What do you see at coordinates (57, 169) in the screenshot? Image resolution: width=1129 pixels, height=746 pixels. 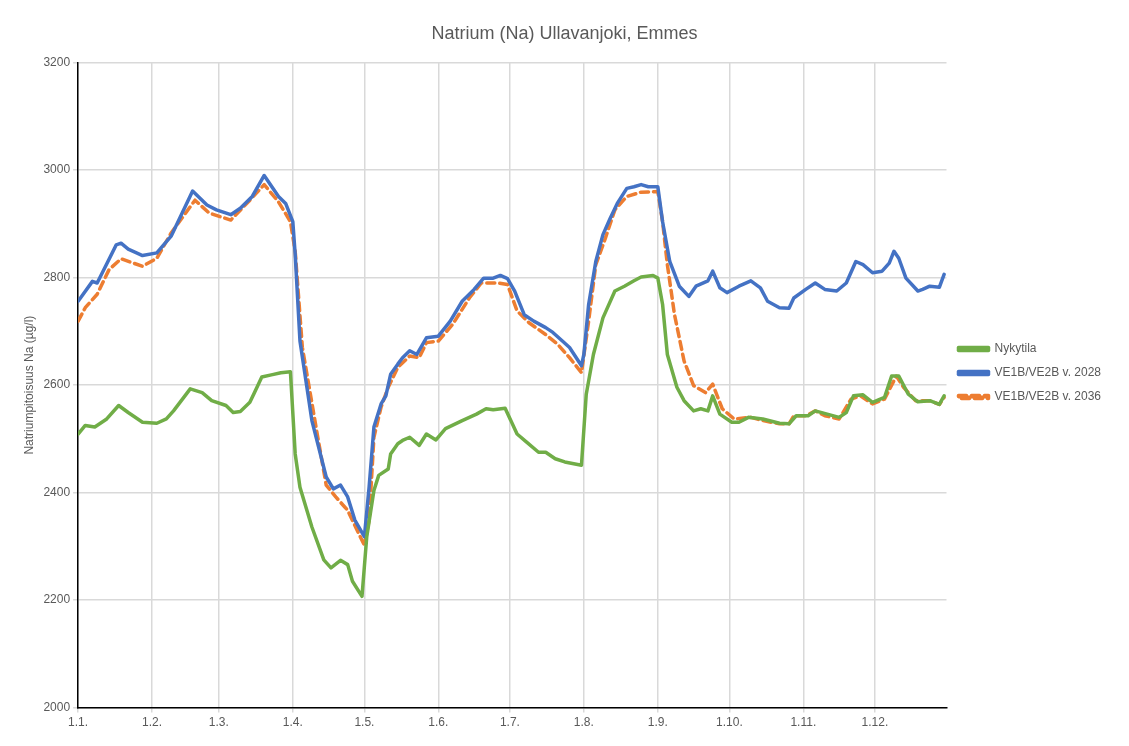 I see `y-tick-label: 3000` at bounding box center [57, 169].